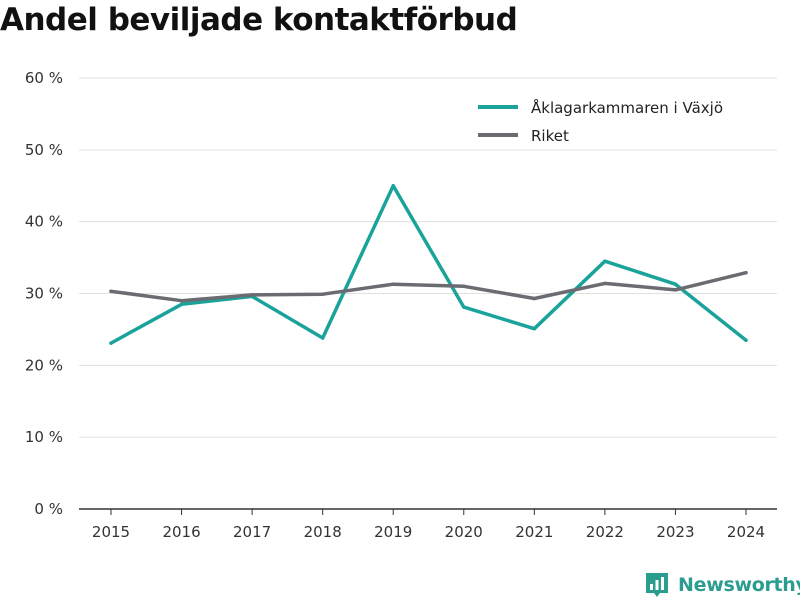 Image resolution: width=800 pixels, height=601 pixels. Describe the element at coordinates (675, 532) in the screenshot. I see `x-tick-label: 2023` at that location.